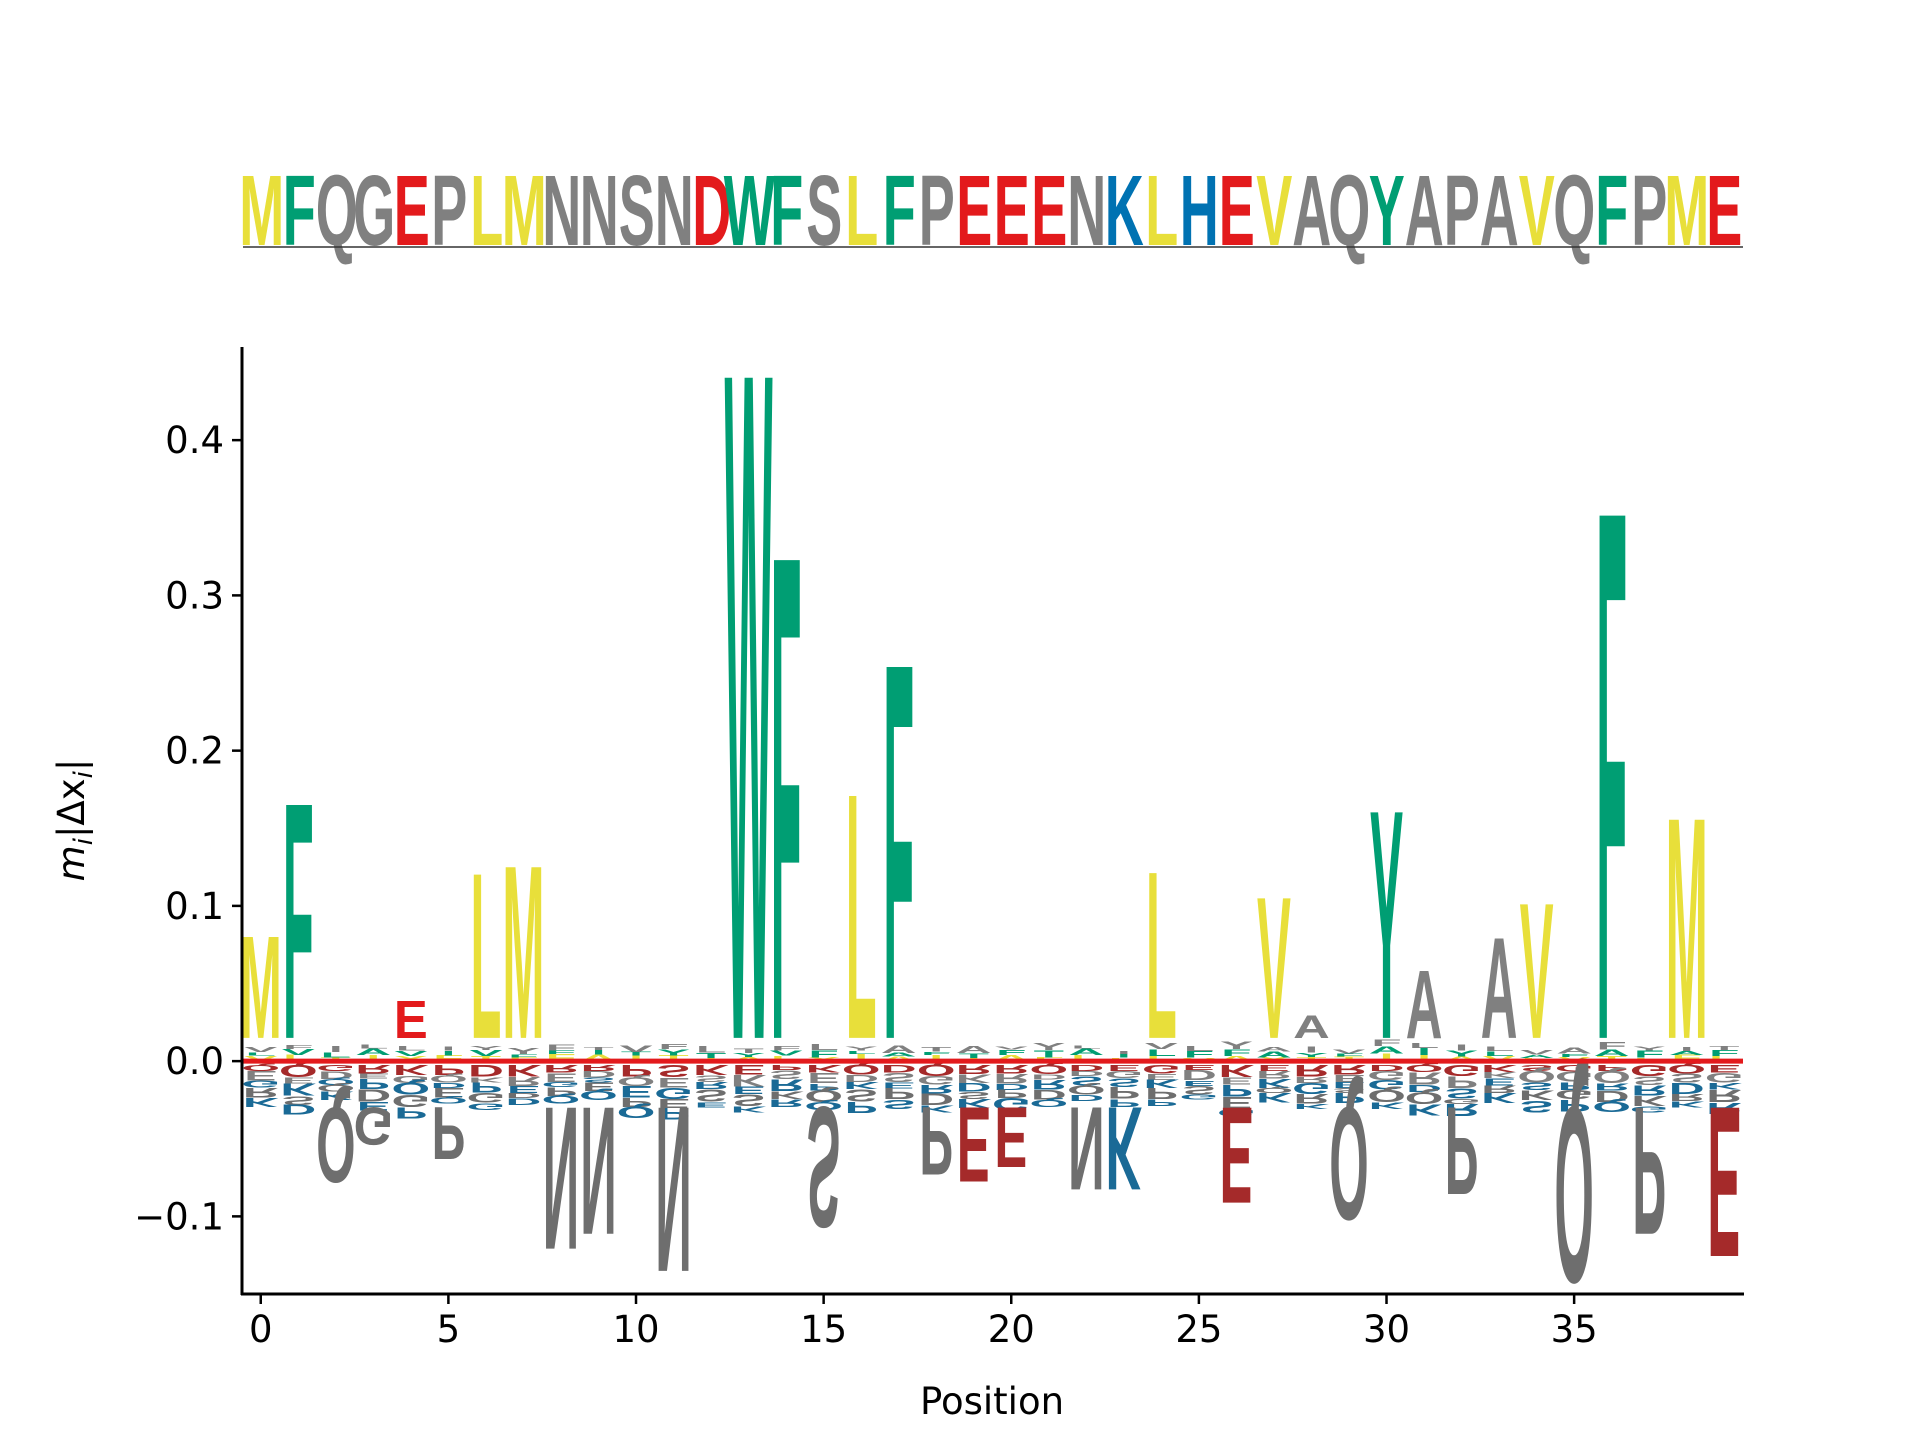 The width and height of the screenshot is (1920, 1440). What do you see at coordinates (373, 1106) in the screenshot?
I see `clutter-neg-3-4-letter: E` at bounding box center [373, 1106].